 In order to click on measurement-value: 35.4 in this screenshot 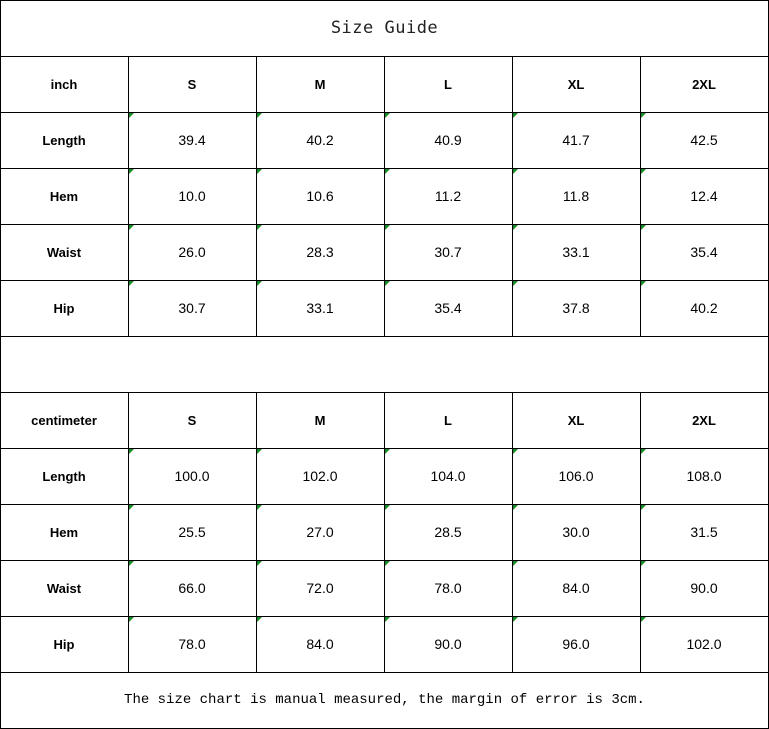, I will do `click(448, 308)`.